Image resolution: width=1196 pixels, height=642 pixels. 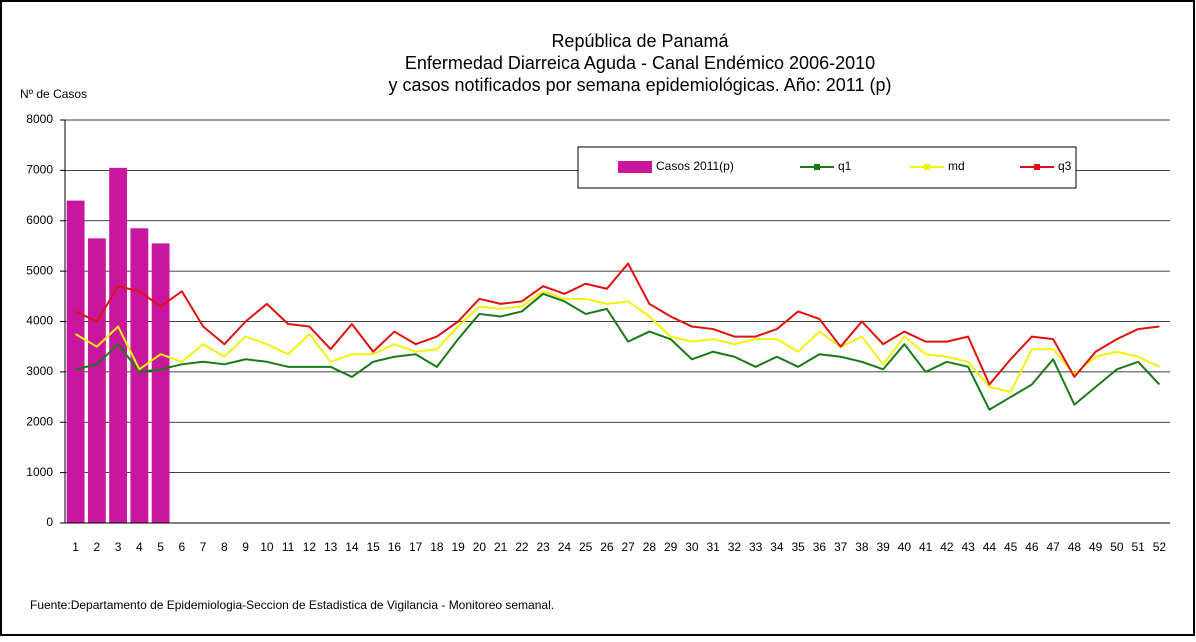 I want to click on x-tick-label: 52, so click(x=1160, y=547).